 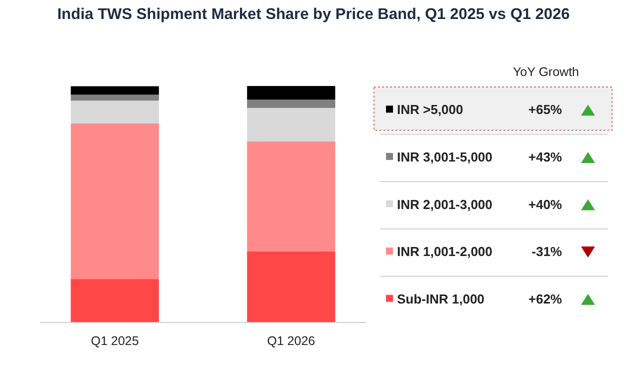 I want to click on chart-title: India TWS Shipment Market Share by Price Band, Q1 2025 vs Q1 2026, so click(x=313, y=14).